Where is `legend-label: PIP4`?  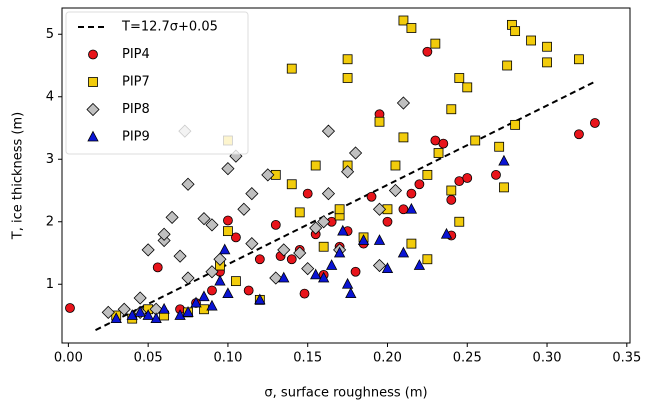 legend-label: PIP4 is located at coordinates (136, 54).